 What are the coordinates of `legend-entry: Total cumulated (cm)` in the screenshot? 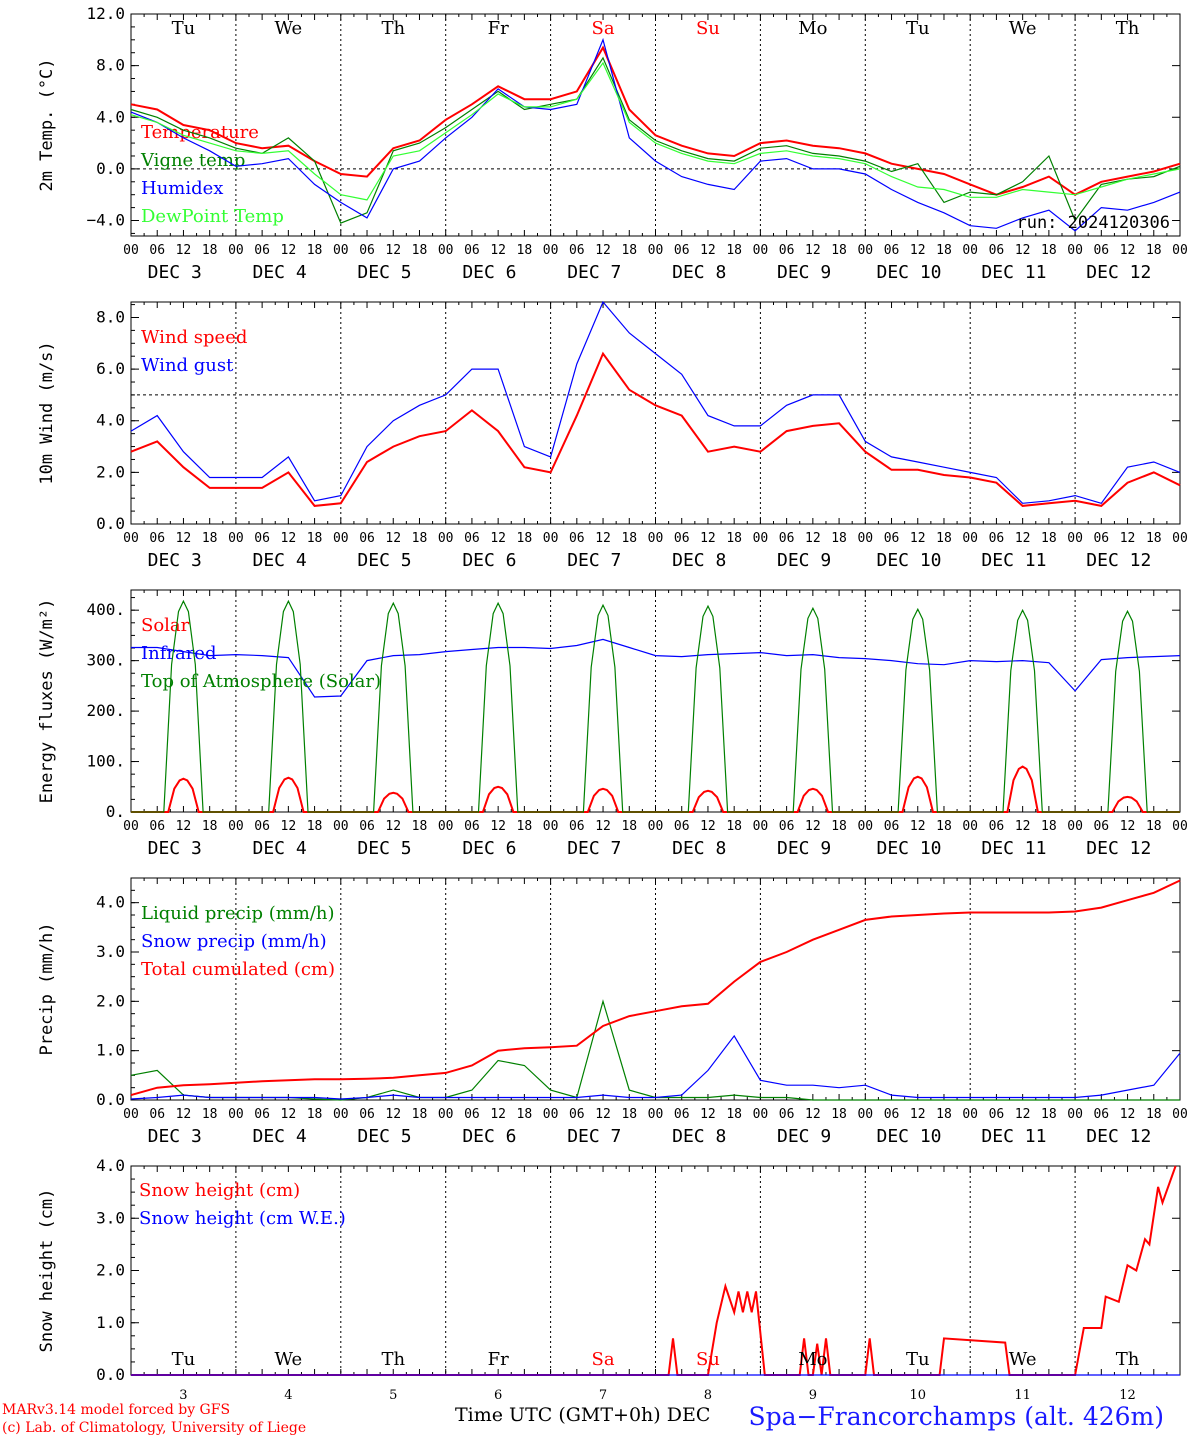 It's located at (238, 969).